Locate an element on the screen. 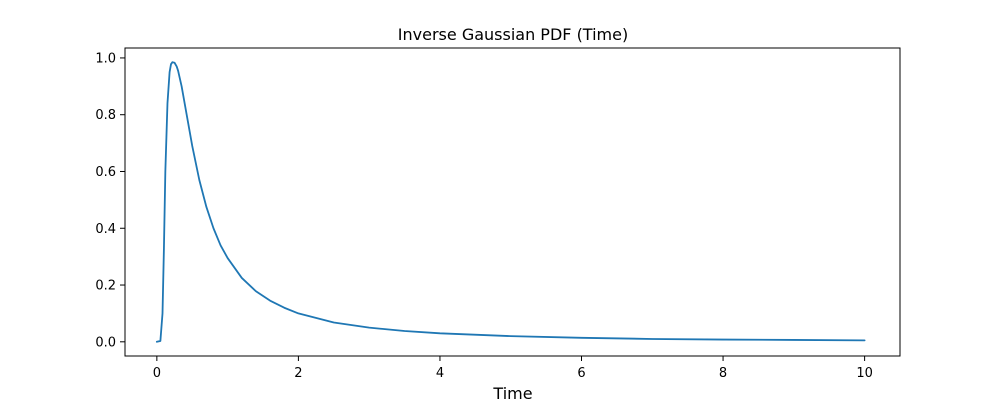  y-tick-label: 0.0 is located at coordinates (105, 342).